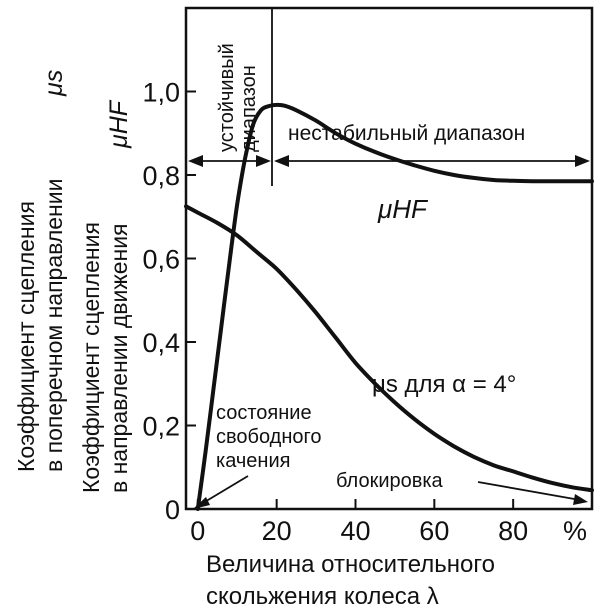  What do you see at coordinates (580, 499) in the screenshot?
I see `locking-arrowhead` at bounding box center [580, 499].